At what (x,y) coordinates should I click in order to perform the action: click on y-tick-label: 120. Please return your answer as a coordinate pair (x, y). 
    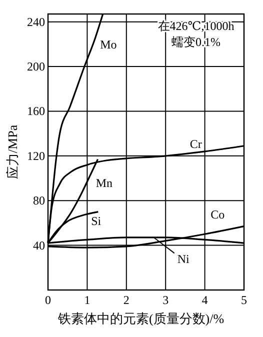
    Looking at the image, I should click on (36, 155).